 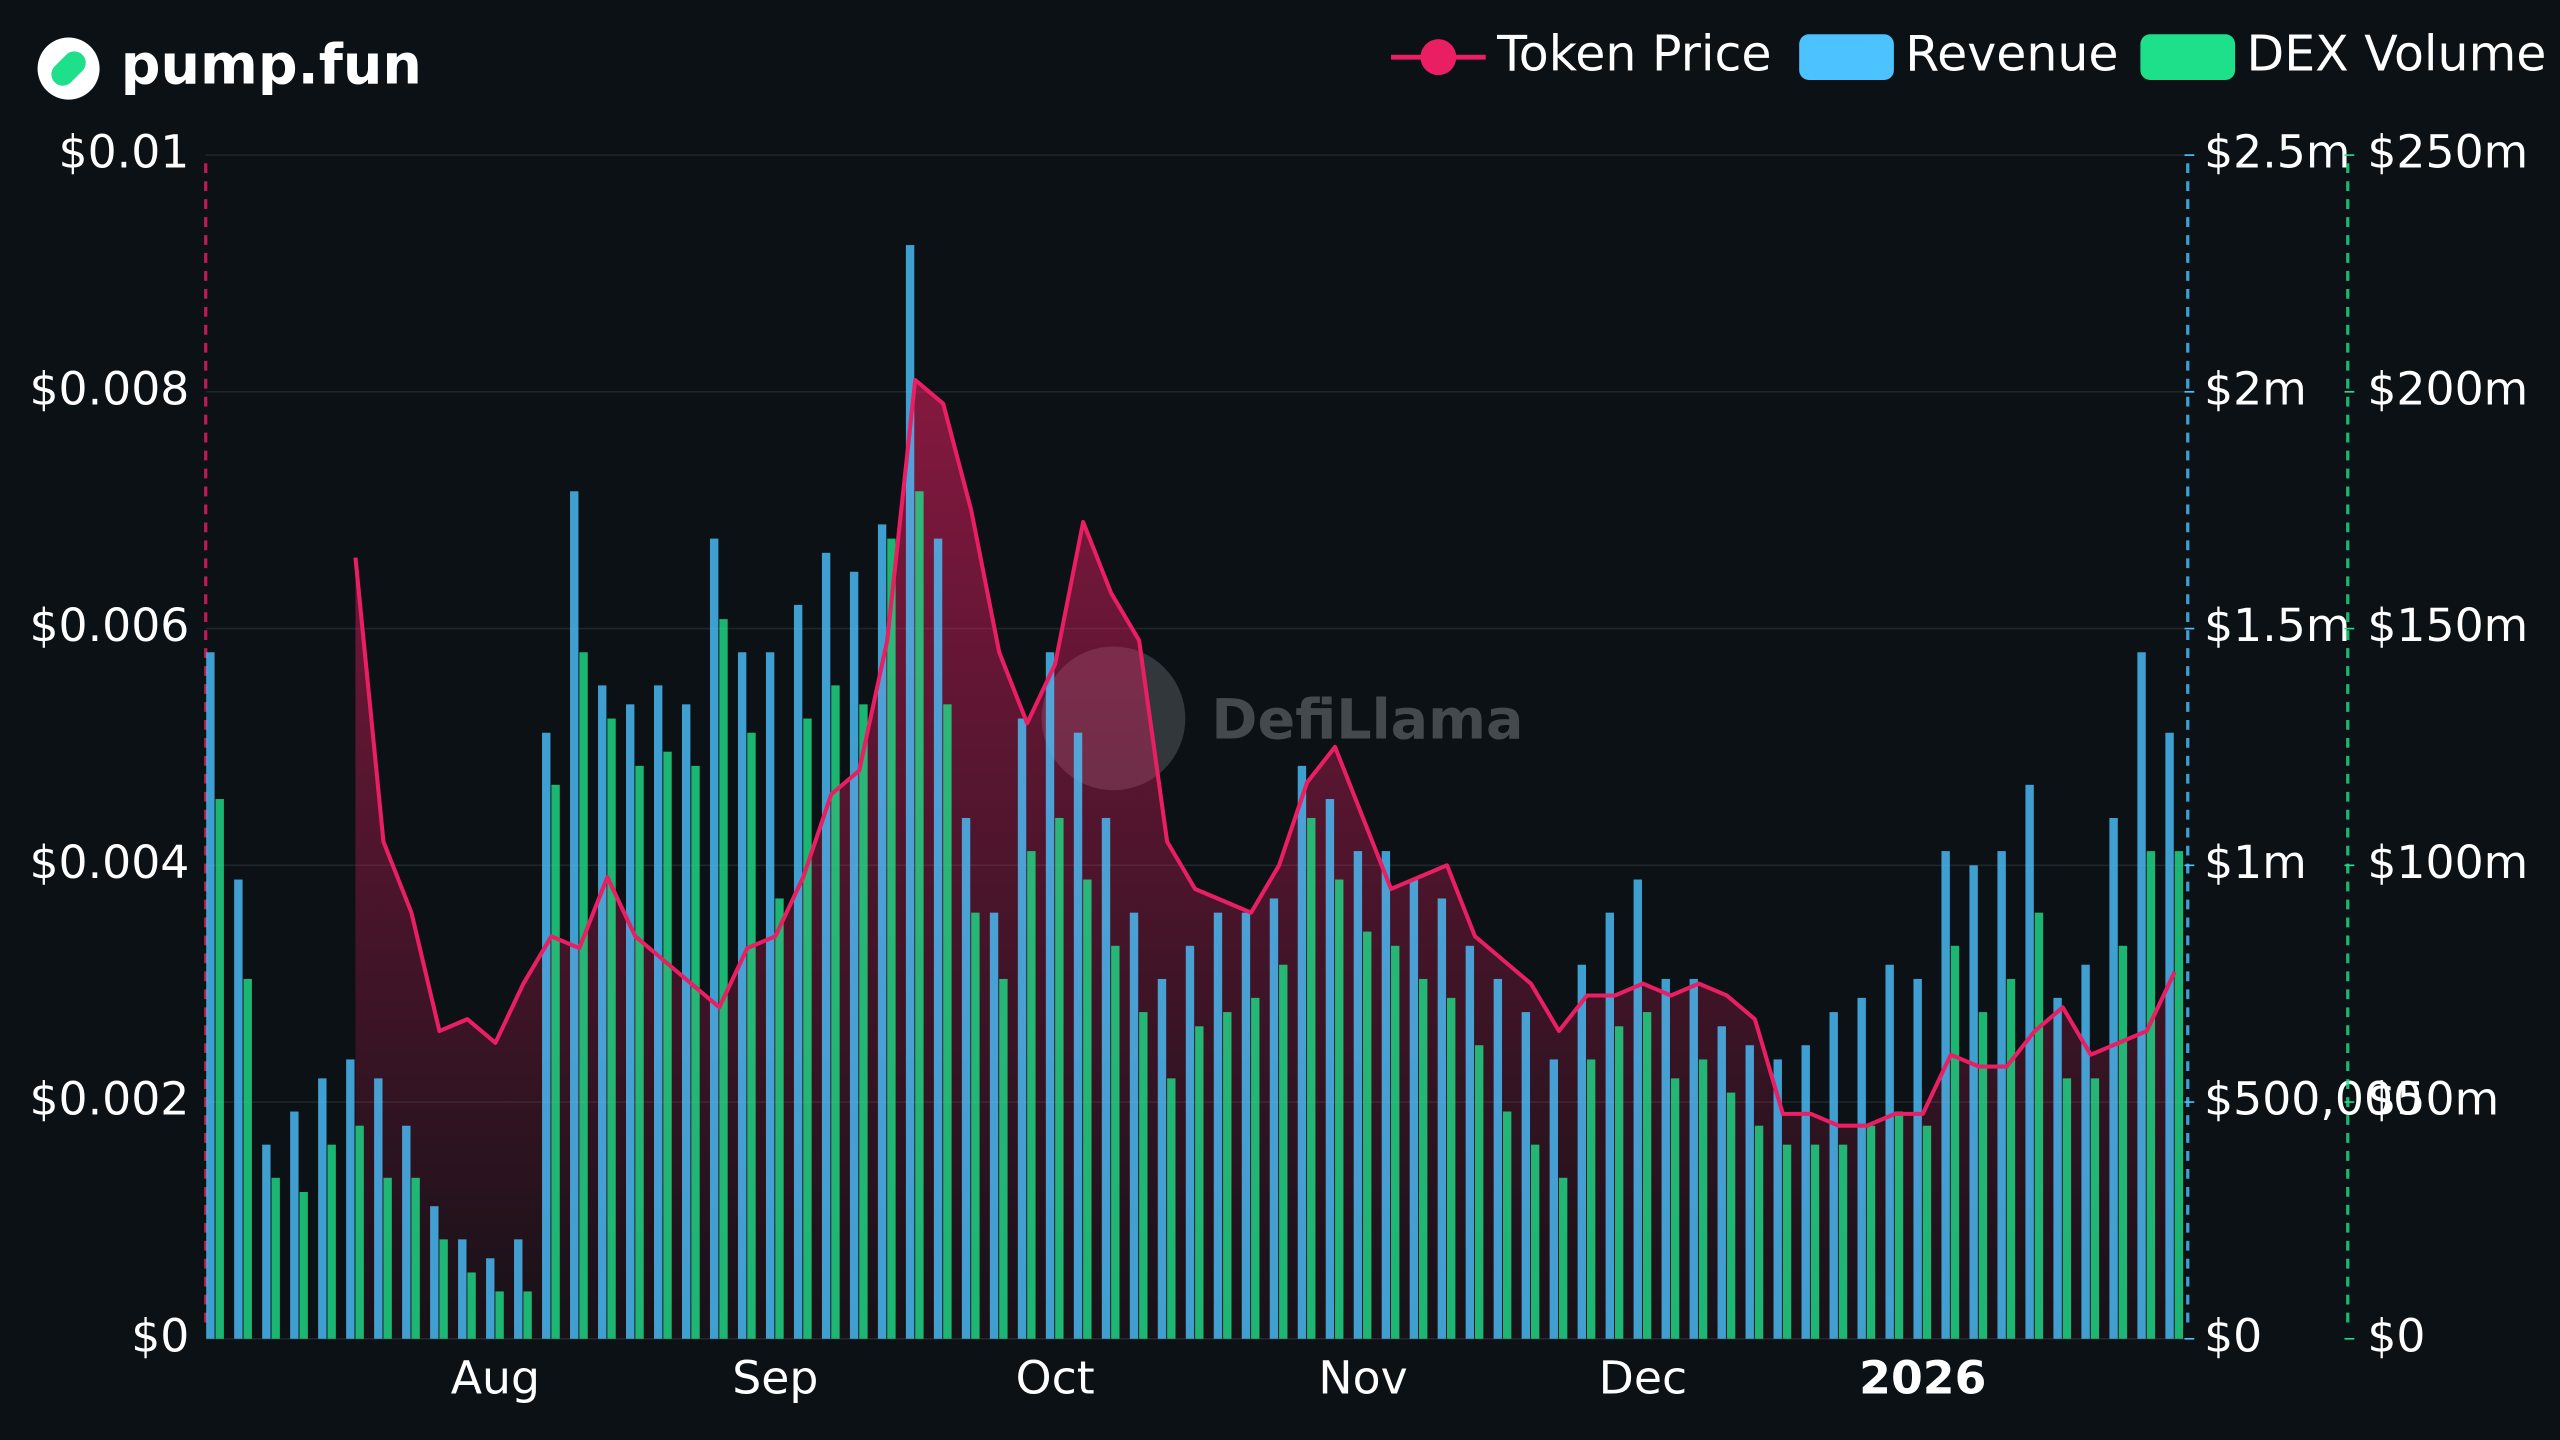 I want to click on y2-tick-label: $2m, so click(x=2255, y=388).